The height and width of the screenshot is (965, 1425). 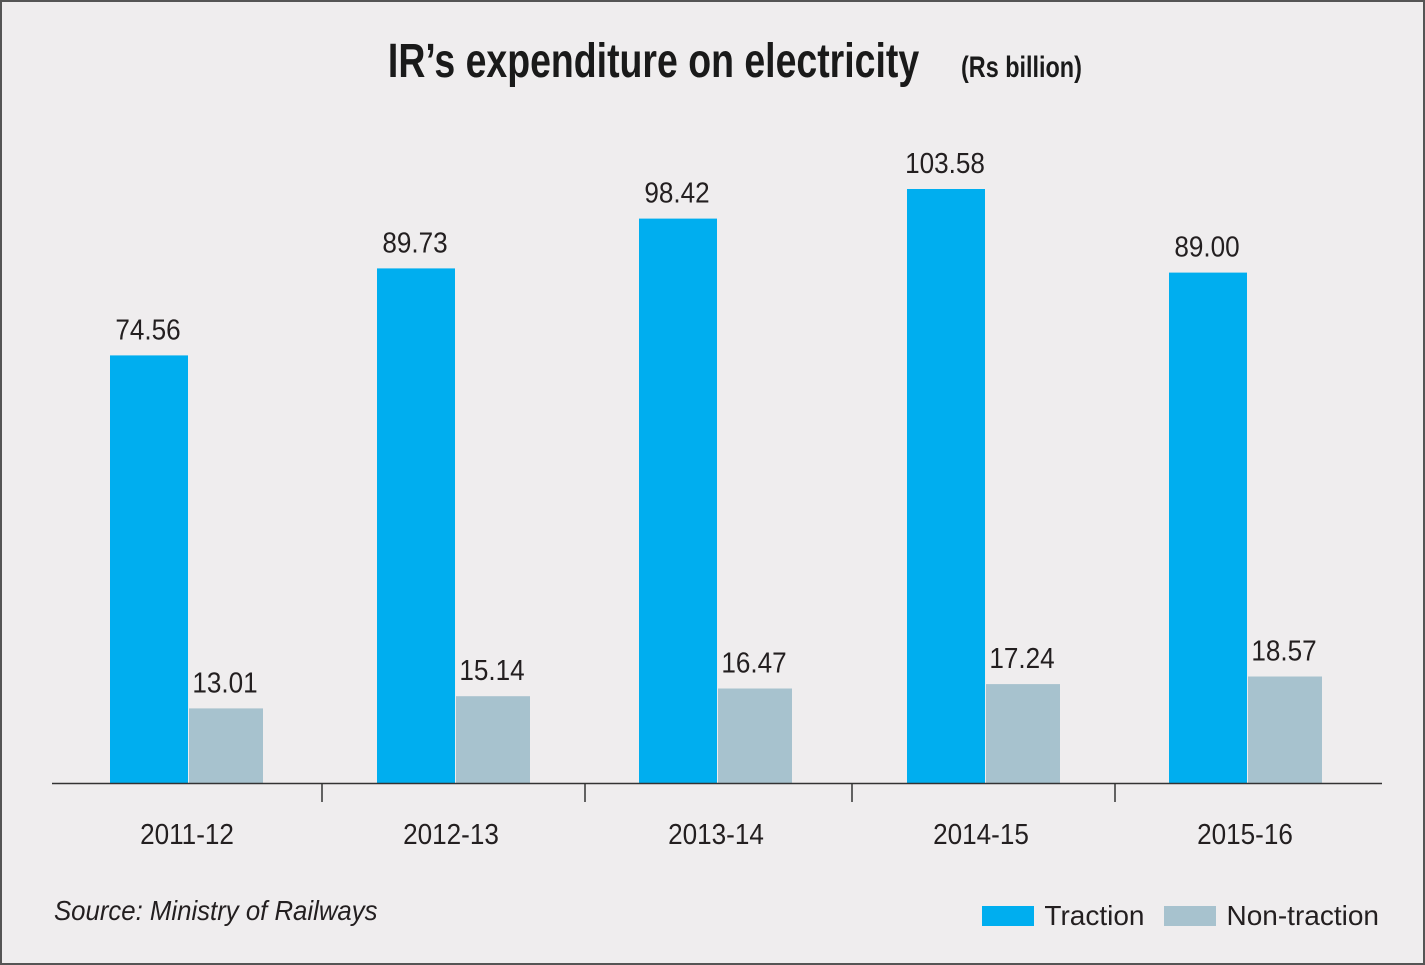 I want to click on x-tick-label-2011-12: 2011-12, so click(x=187, y=834).